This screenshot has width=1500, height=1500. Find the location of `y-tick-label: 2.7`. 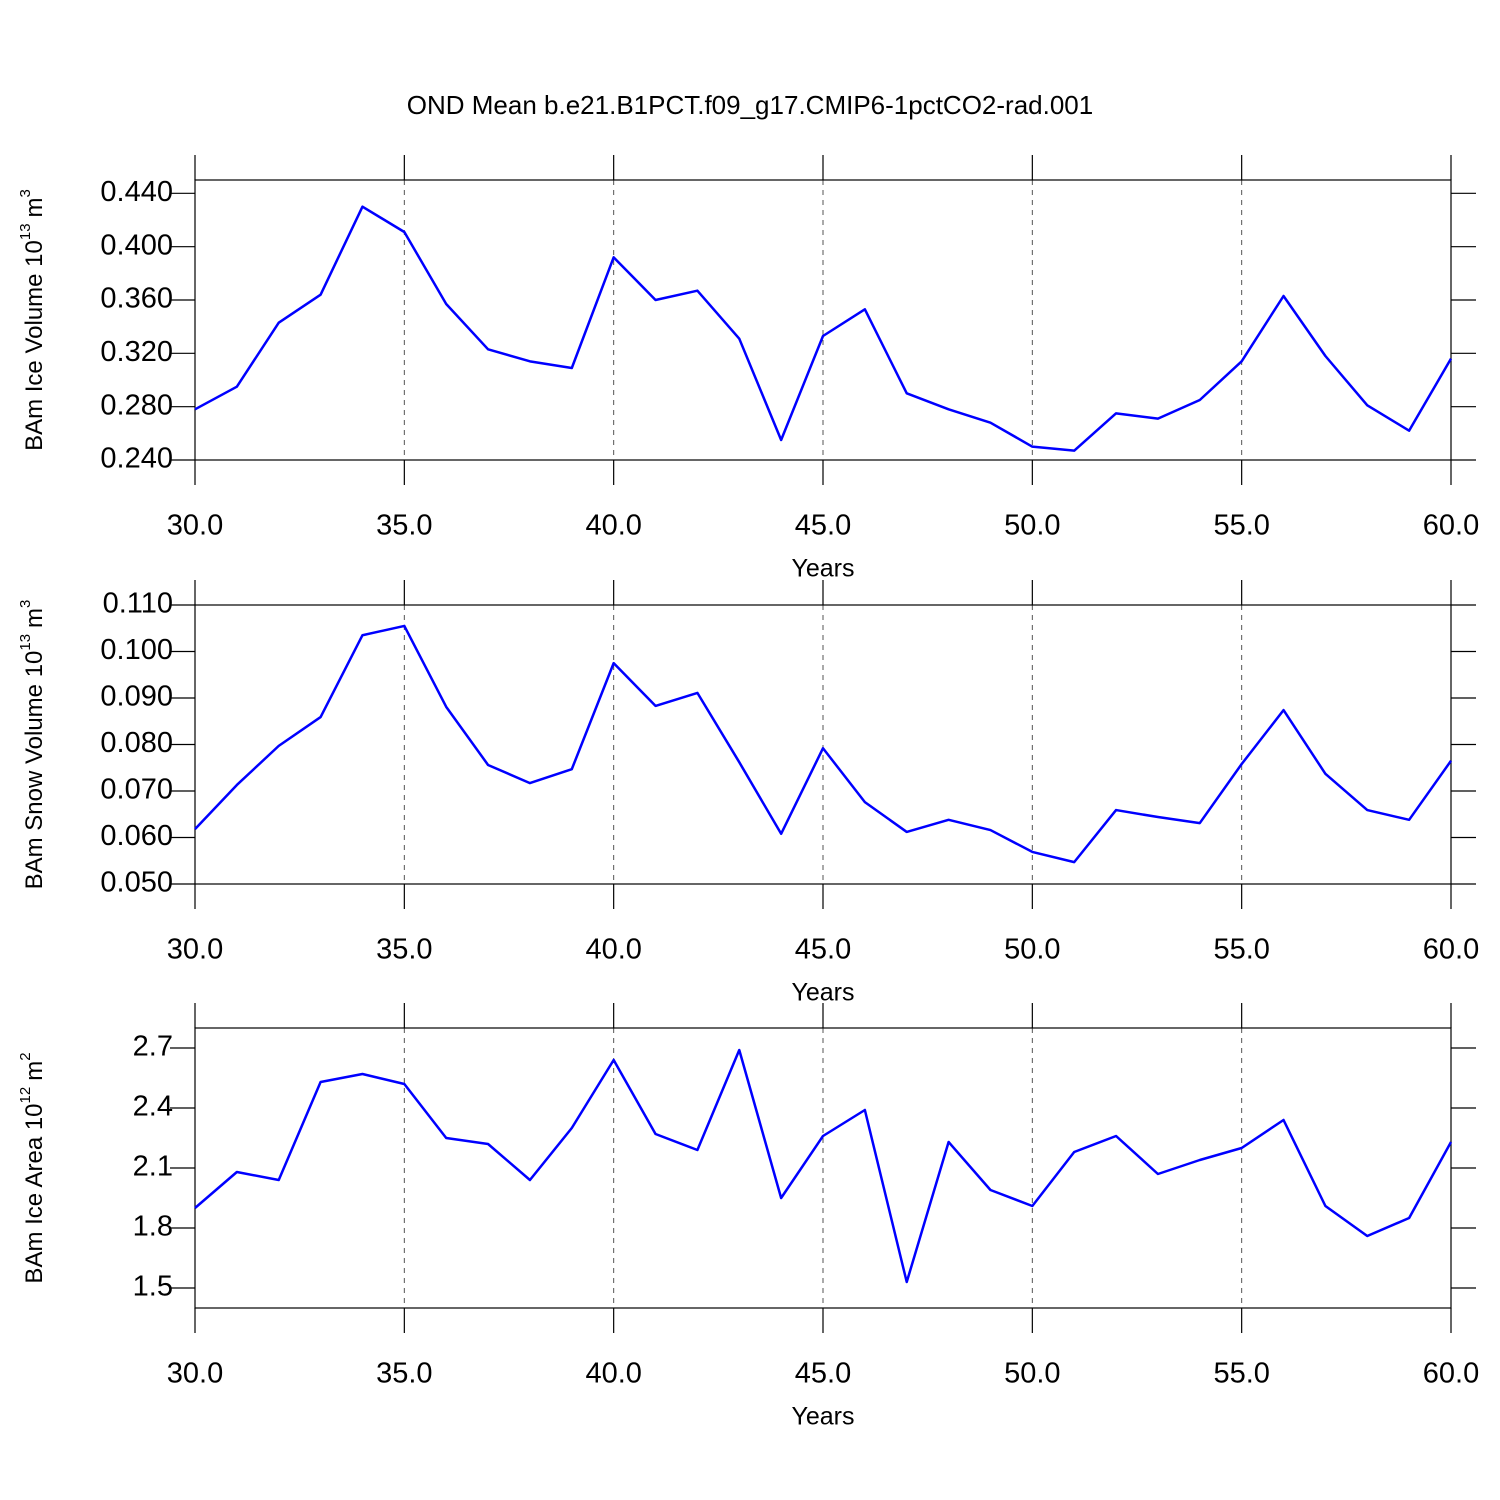

y-tick-label: 2.7 is located at coordinates (153, 1047).